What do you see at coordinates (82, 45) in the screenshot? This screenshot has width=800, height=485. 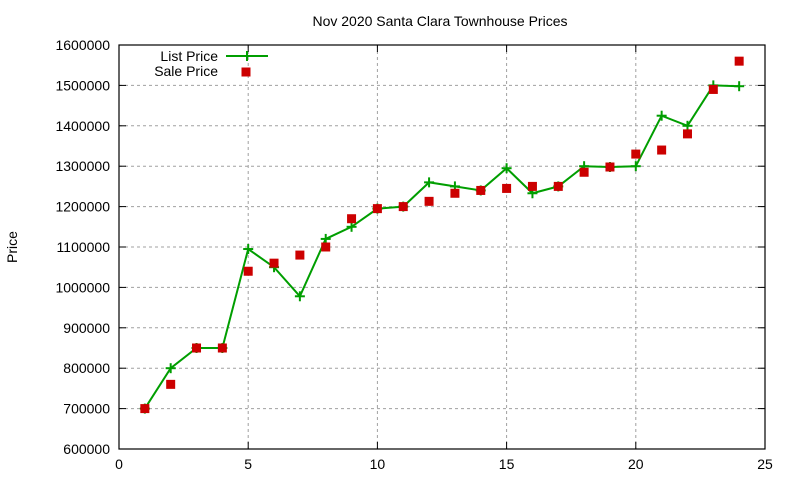 I see `y-tick-label: 1600000` at bounding box center [82, 45].